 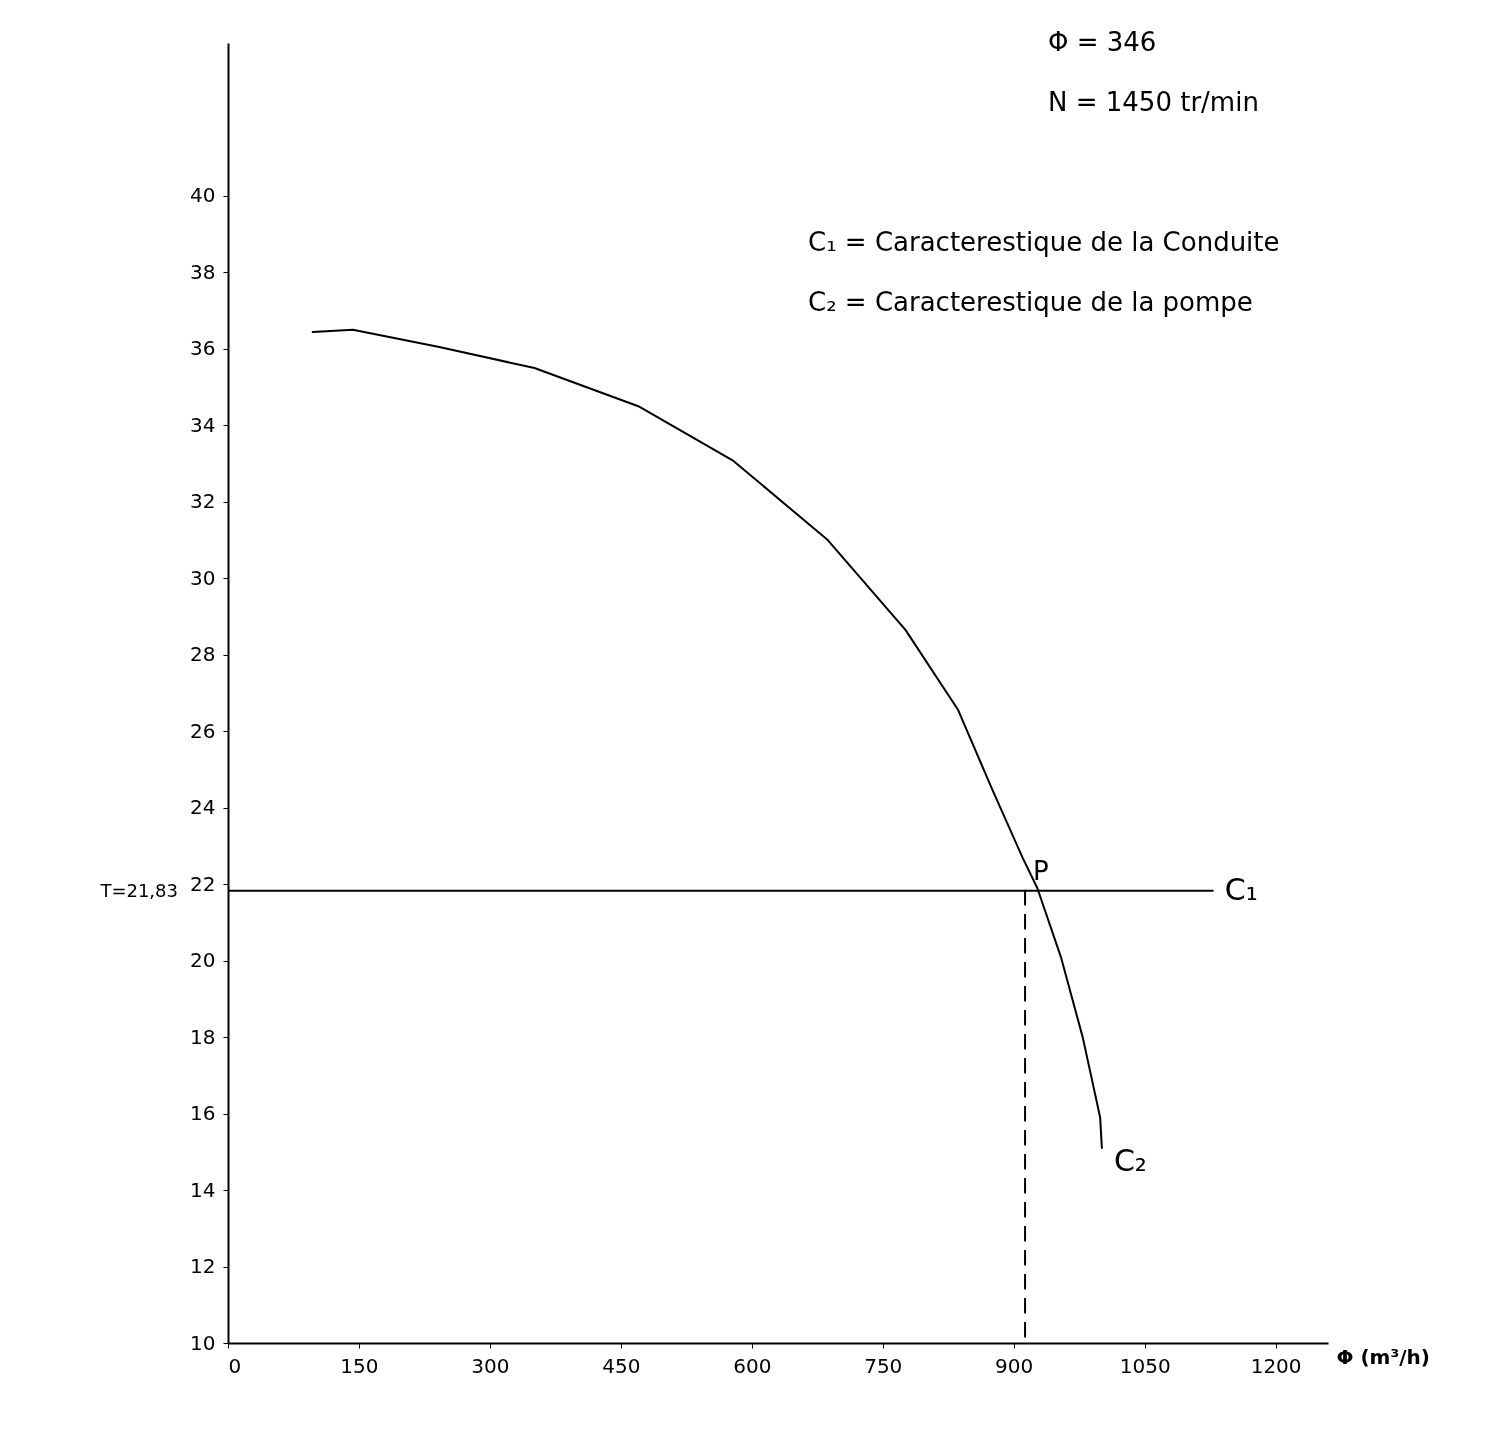 What do you see at coordinates (203, 577) in the screenshot?
I see `y-tick-label: 30` at bounding box center [203, 577].